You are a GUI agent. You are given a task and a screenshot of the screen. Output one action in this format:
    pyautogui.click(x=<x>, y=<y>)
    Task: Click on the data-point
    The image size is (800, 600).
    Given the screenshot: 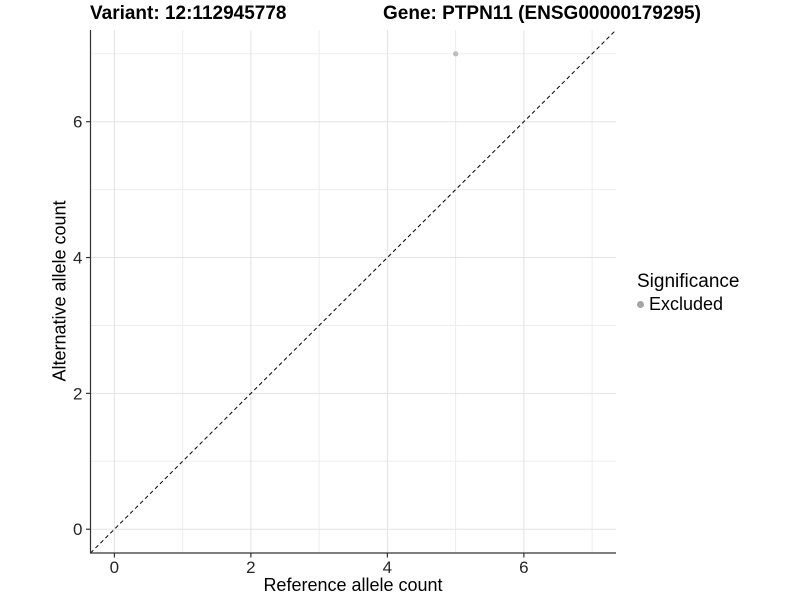 What is the action you would take?
    pyautogui.click(x=456, y=54)
    